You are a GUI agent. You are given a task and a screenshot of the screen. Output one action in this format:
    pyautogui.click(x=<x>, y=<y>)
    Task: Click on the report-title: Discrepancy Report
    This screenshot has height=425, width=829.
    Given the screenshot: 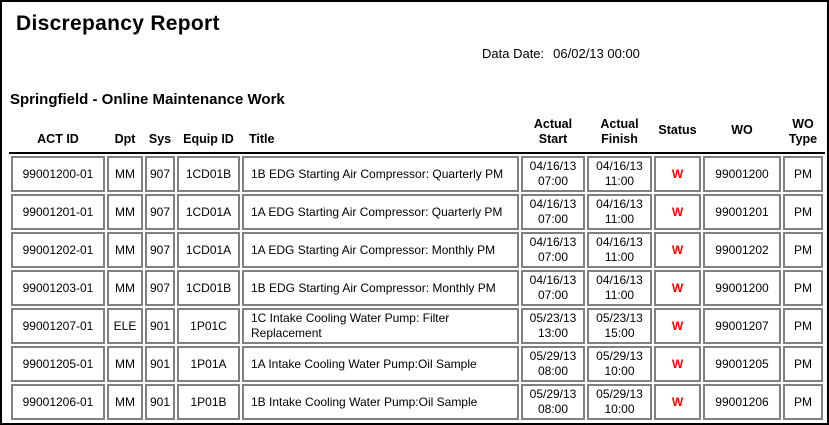 What is the action you would take?
    pyautogui.click(x=118, y=23)
    